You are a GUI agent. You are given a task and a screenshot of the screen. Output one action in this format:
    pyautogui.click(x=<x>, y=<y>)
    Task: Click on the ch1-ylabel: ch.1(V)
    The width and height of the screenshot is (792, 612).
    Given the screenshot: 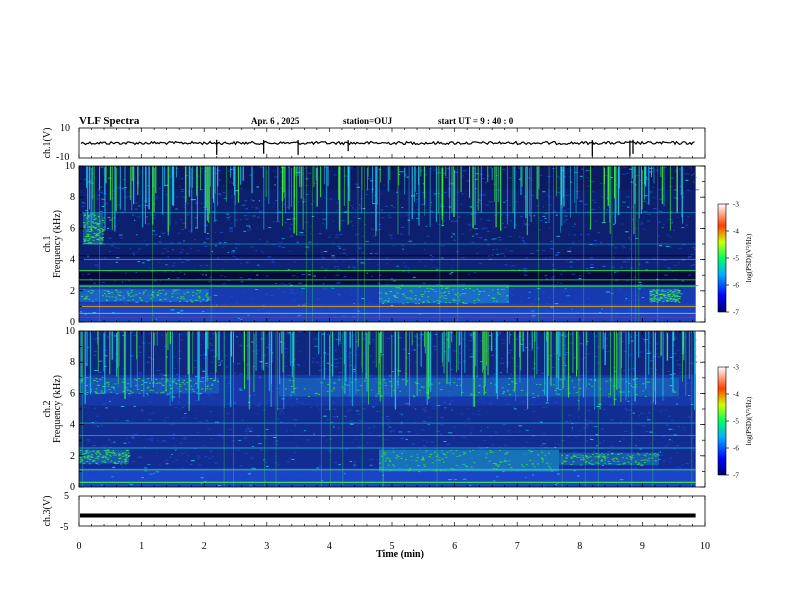 What is the action you would take?
    pyautogui.click(x=47, y=143)
    